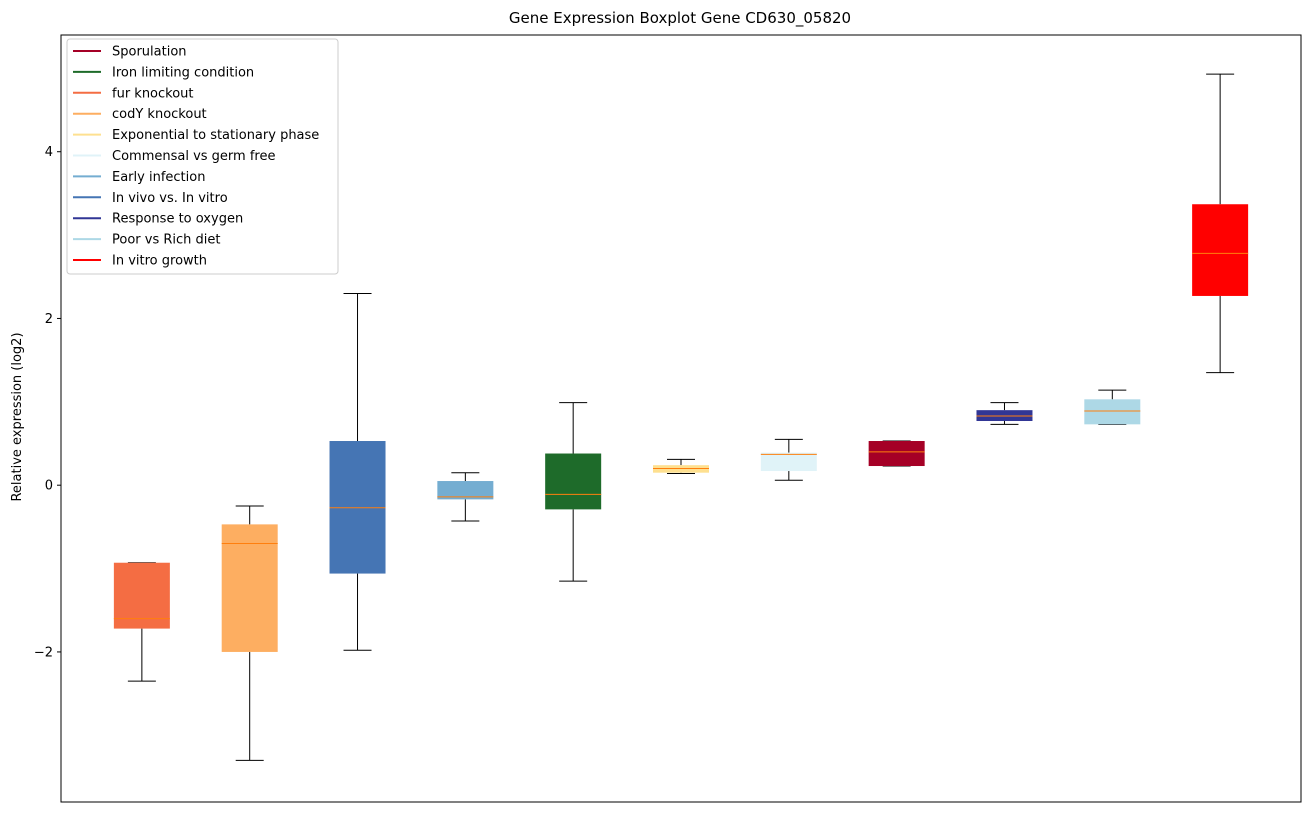 The height and width of the screenshot is (816, 1309). What do you see at coordinates (43, 652) in the screenshot?
I see `y-tick-label: −2` at bounding box center [43, 652].